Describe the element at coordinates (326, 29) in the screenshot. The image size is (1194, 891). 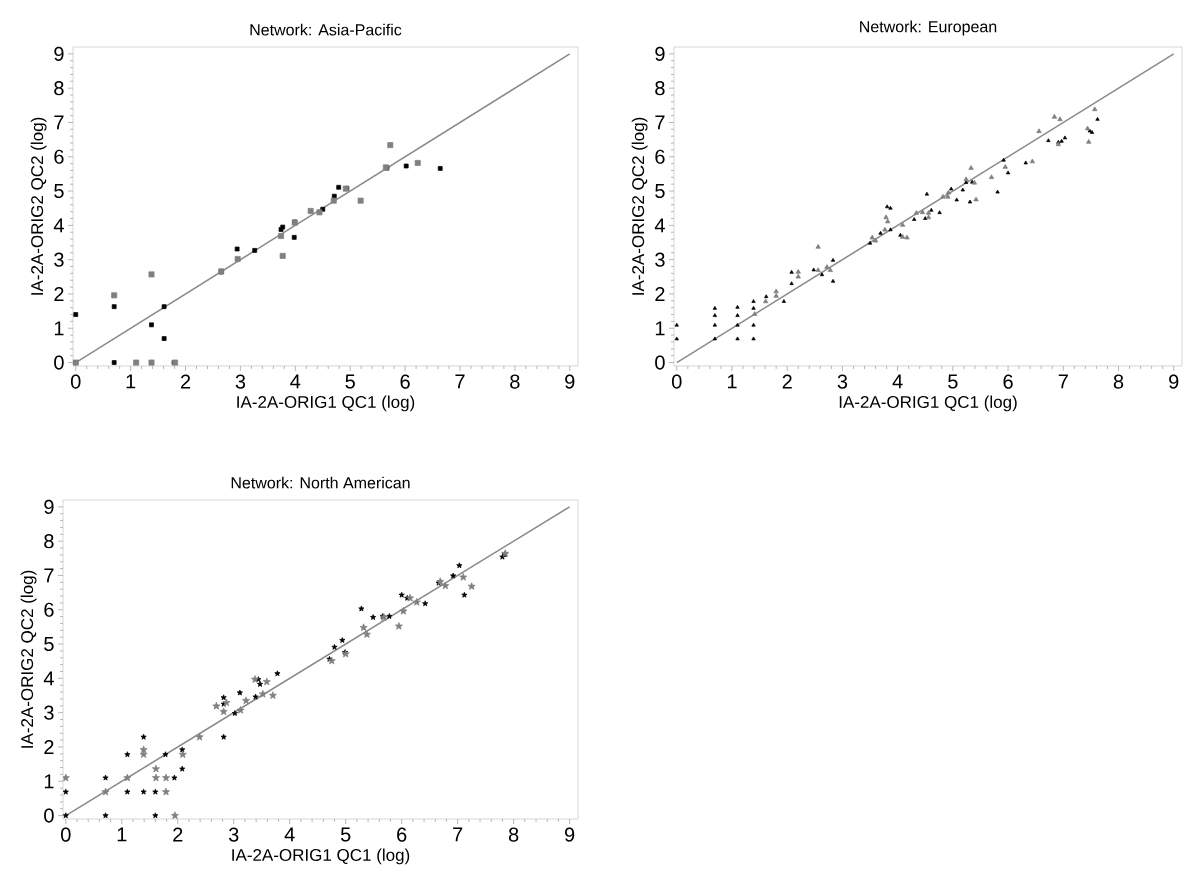
I see `chart-title: Network: Asia-Pacific` at that location.